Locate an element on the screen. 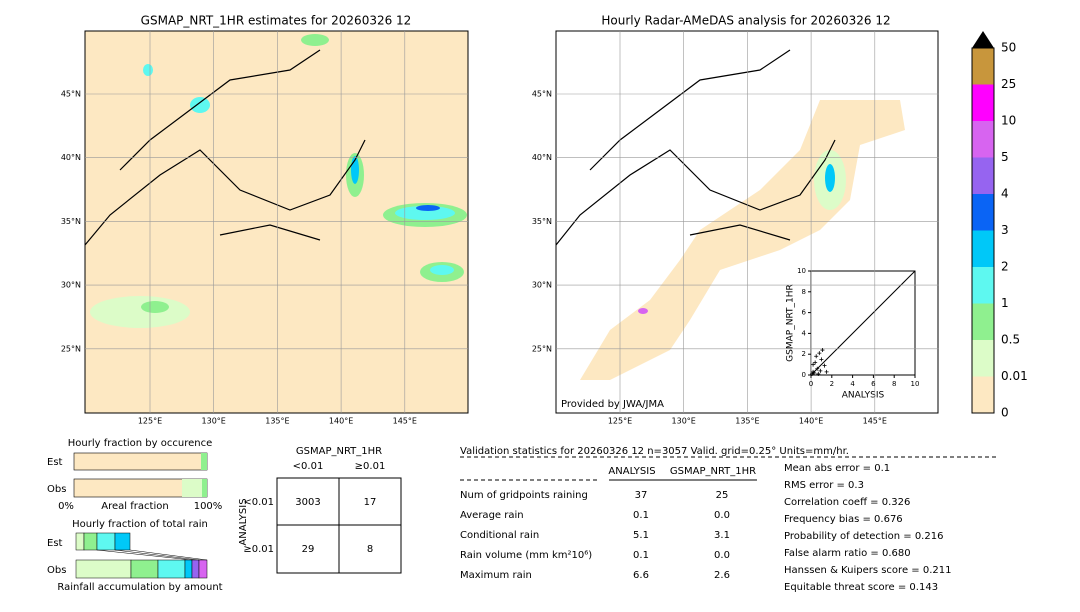 This screenshot has width=1080, height=612. colorbar-frame is located at coordinates (983, 230).